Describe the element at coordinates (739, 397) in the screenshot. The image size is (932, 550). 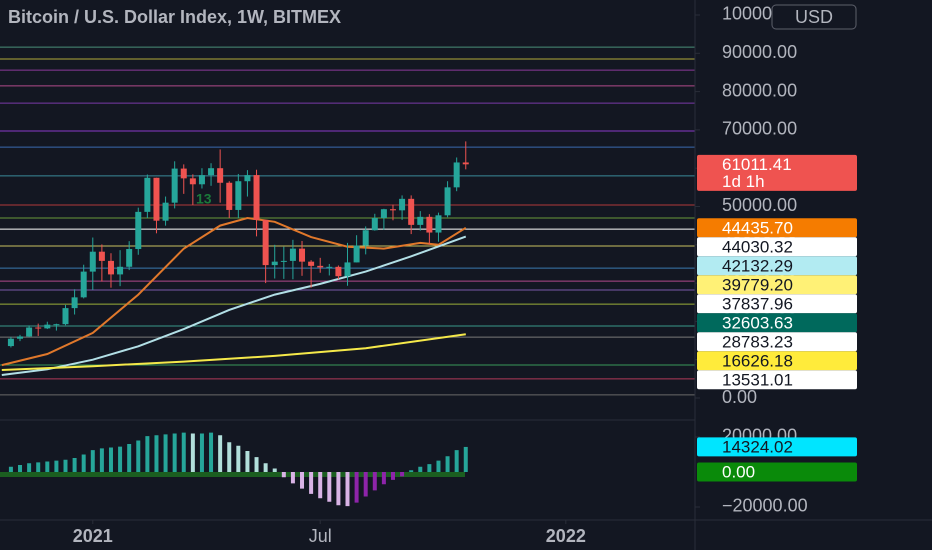
I see `y-tick-label: 0.00` at that location.